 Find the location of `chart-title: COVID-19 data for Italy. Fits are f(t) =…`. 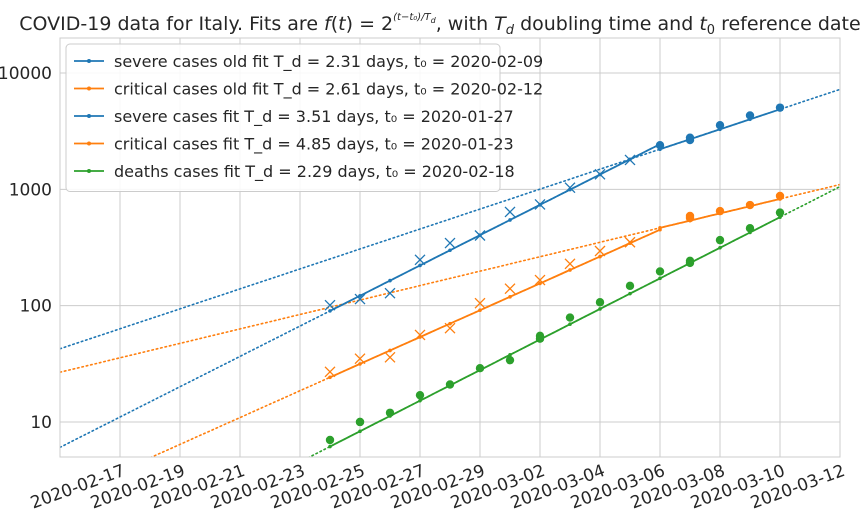

chart-title: COVID-19 data for Italy. Fits are f(t) =… is located at coordinates (439, 25).